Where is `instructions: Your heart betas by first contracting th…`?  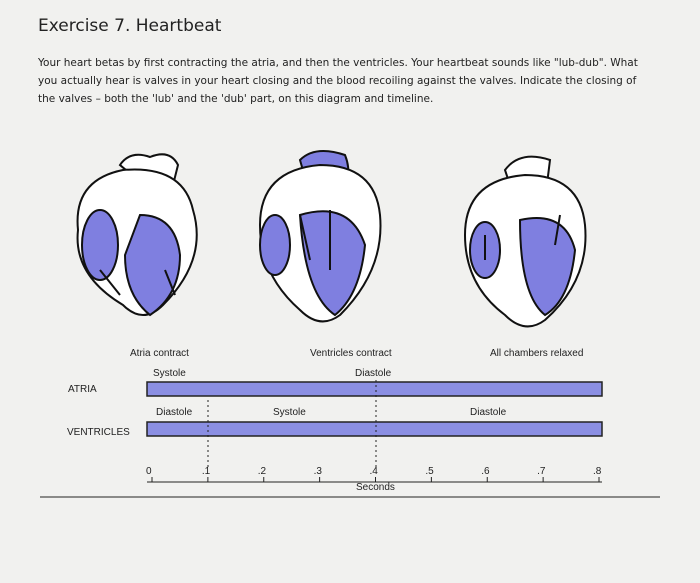 instructions: Your heart betas by first contracting th… is located at coordinates (338, 81).